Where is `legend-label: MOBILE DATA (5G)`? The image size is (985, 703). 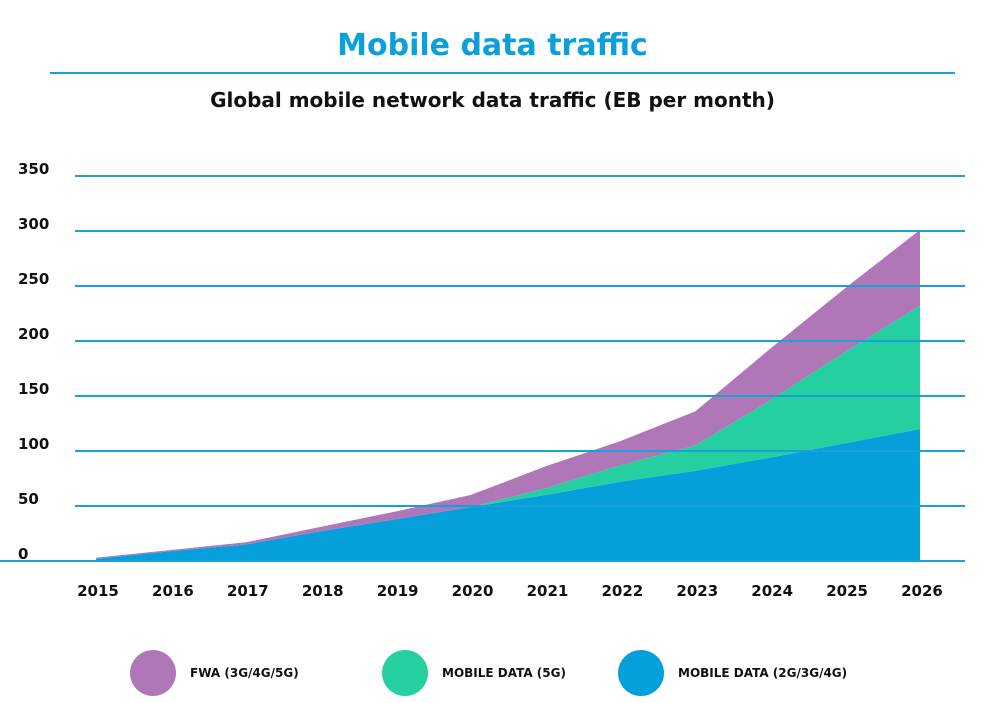 legend-label: MOBILE DATA (5G) is located at coordinates (504, 673).